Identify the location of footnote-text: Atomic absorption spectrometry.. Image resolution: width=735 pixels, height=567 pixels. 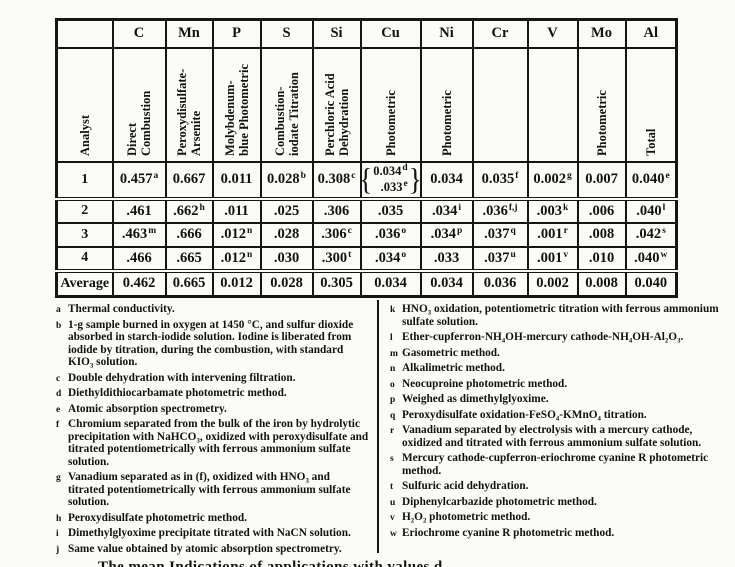
(147, 408).